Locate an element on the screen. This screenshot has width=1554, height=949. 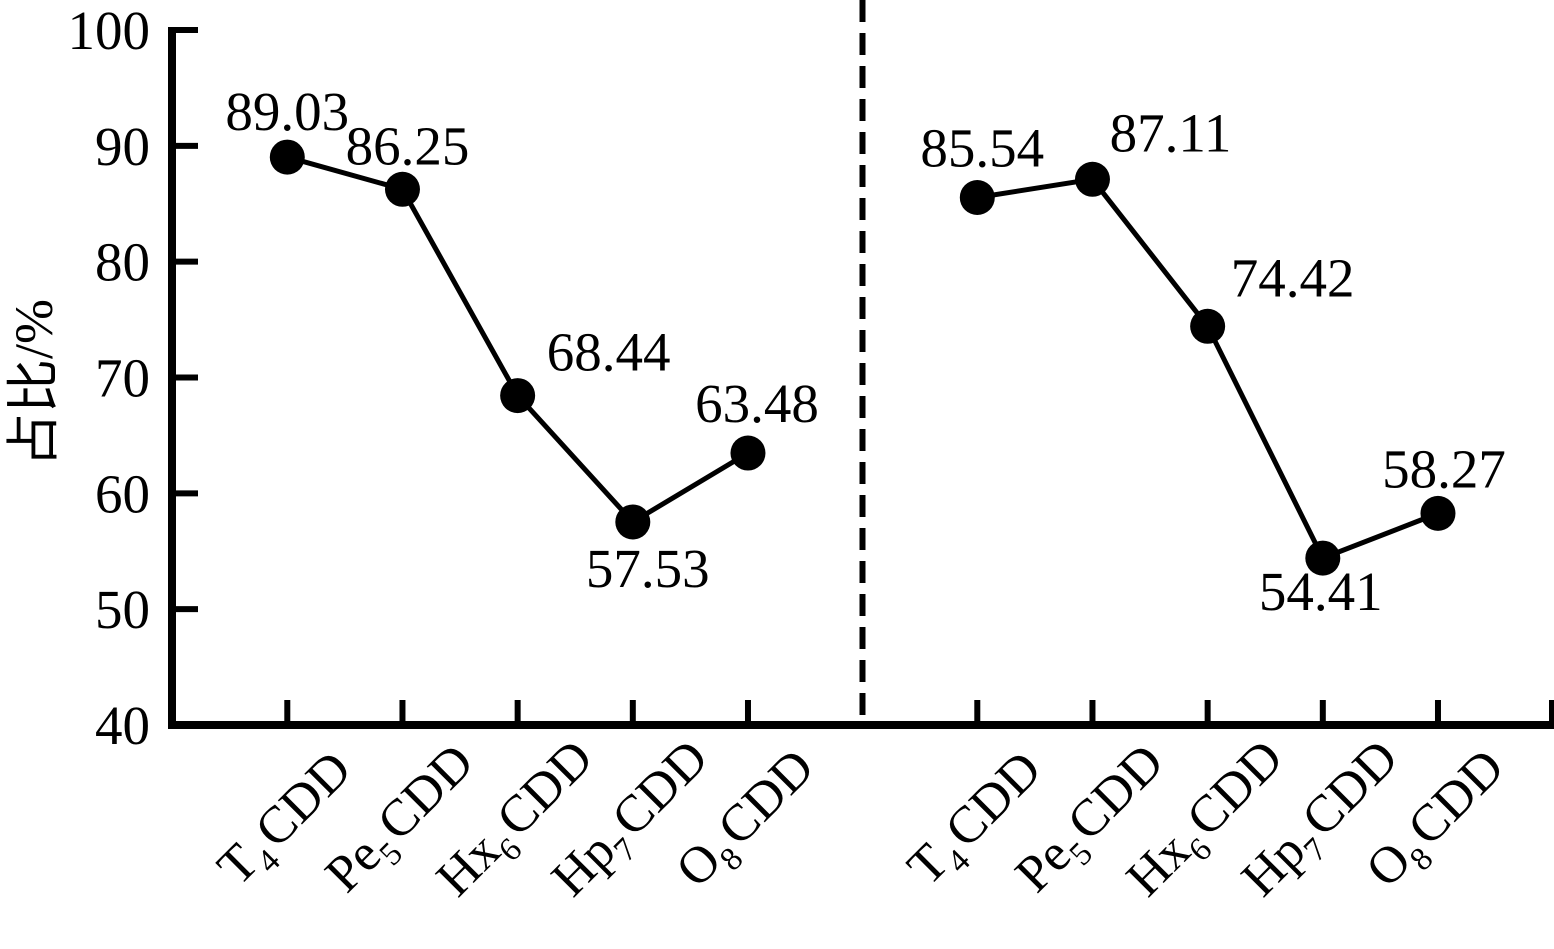
data-point-label: 63.48 is located at coordinates (757, 403).